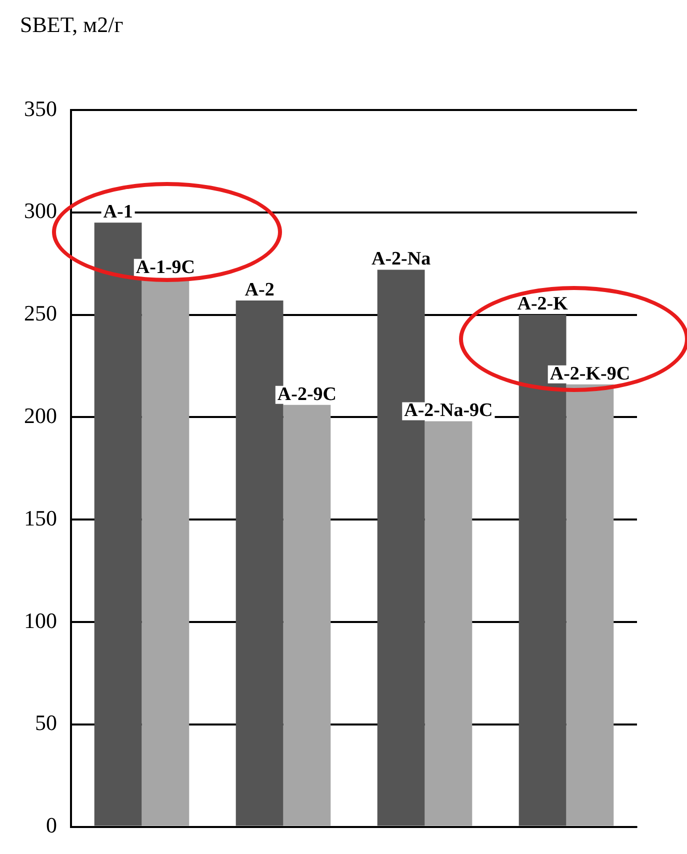 Image resolution: width=687 pixels, height=854 pixels. I want to click on data-label: A-2-Na-9C, so click(448, 411).